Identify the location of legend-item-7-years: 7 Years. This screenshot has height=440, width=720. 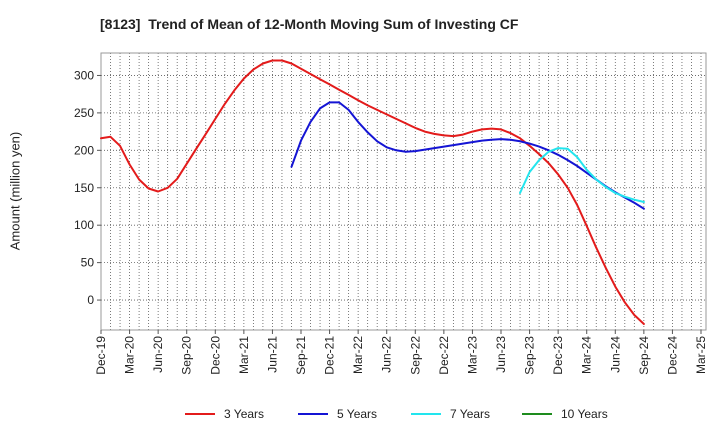
(450, 414).